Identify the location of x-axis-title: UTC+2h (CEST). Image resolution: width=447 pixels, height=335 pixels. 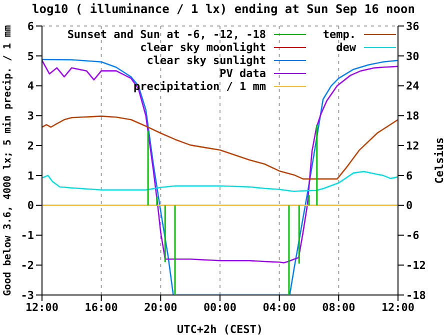
(220, 329).